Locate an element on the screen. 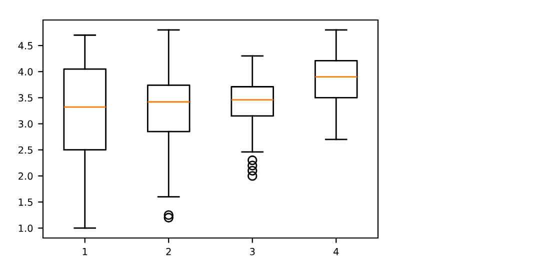 The height and width of the screenshot is (262, 556). y-tick-label: 1.0 is located at coordinates (25, 228).